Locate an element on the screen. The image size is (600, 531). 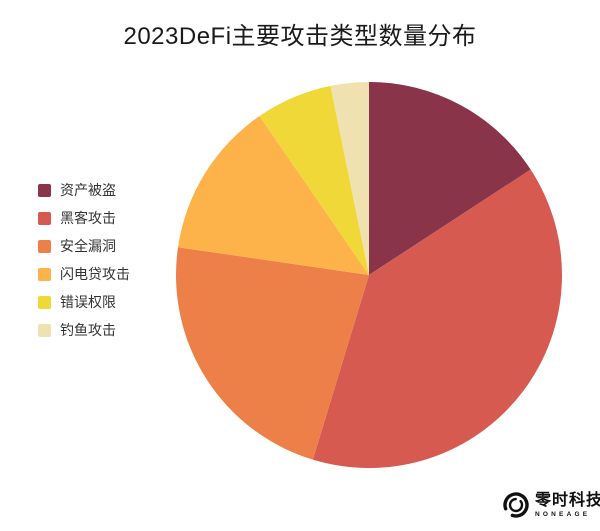
logo-company-subtext: NONEAGE is located at coordinates (563, 514).